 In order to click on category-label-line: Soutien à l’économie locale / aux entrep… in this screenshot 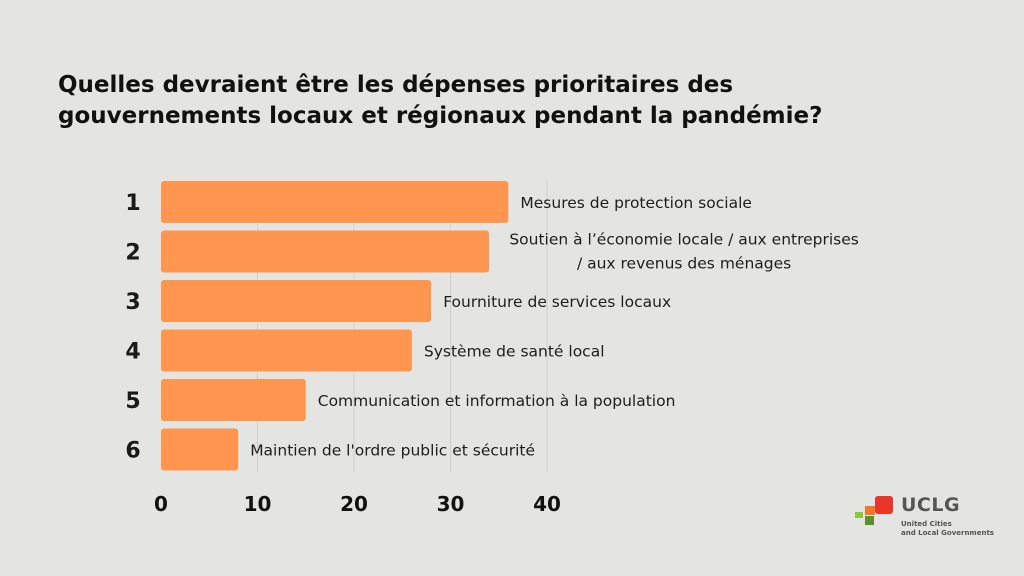, I will do `click(684, 240)`.